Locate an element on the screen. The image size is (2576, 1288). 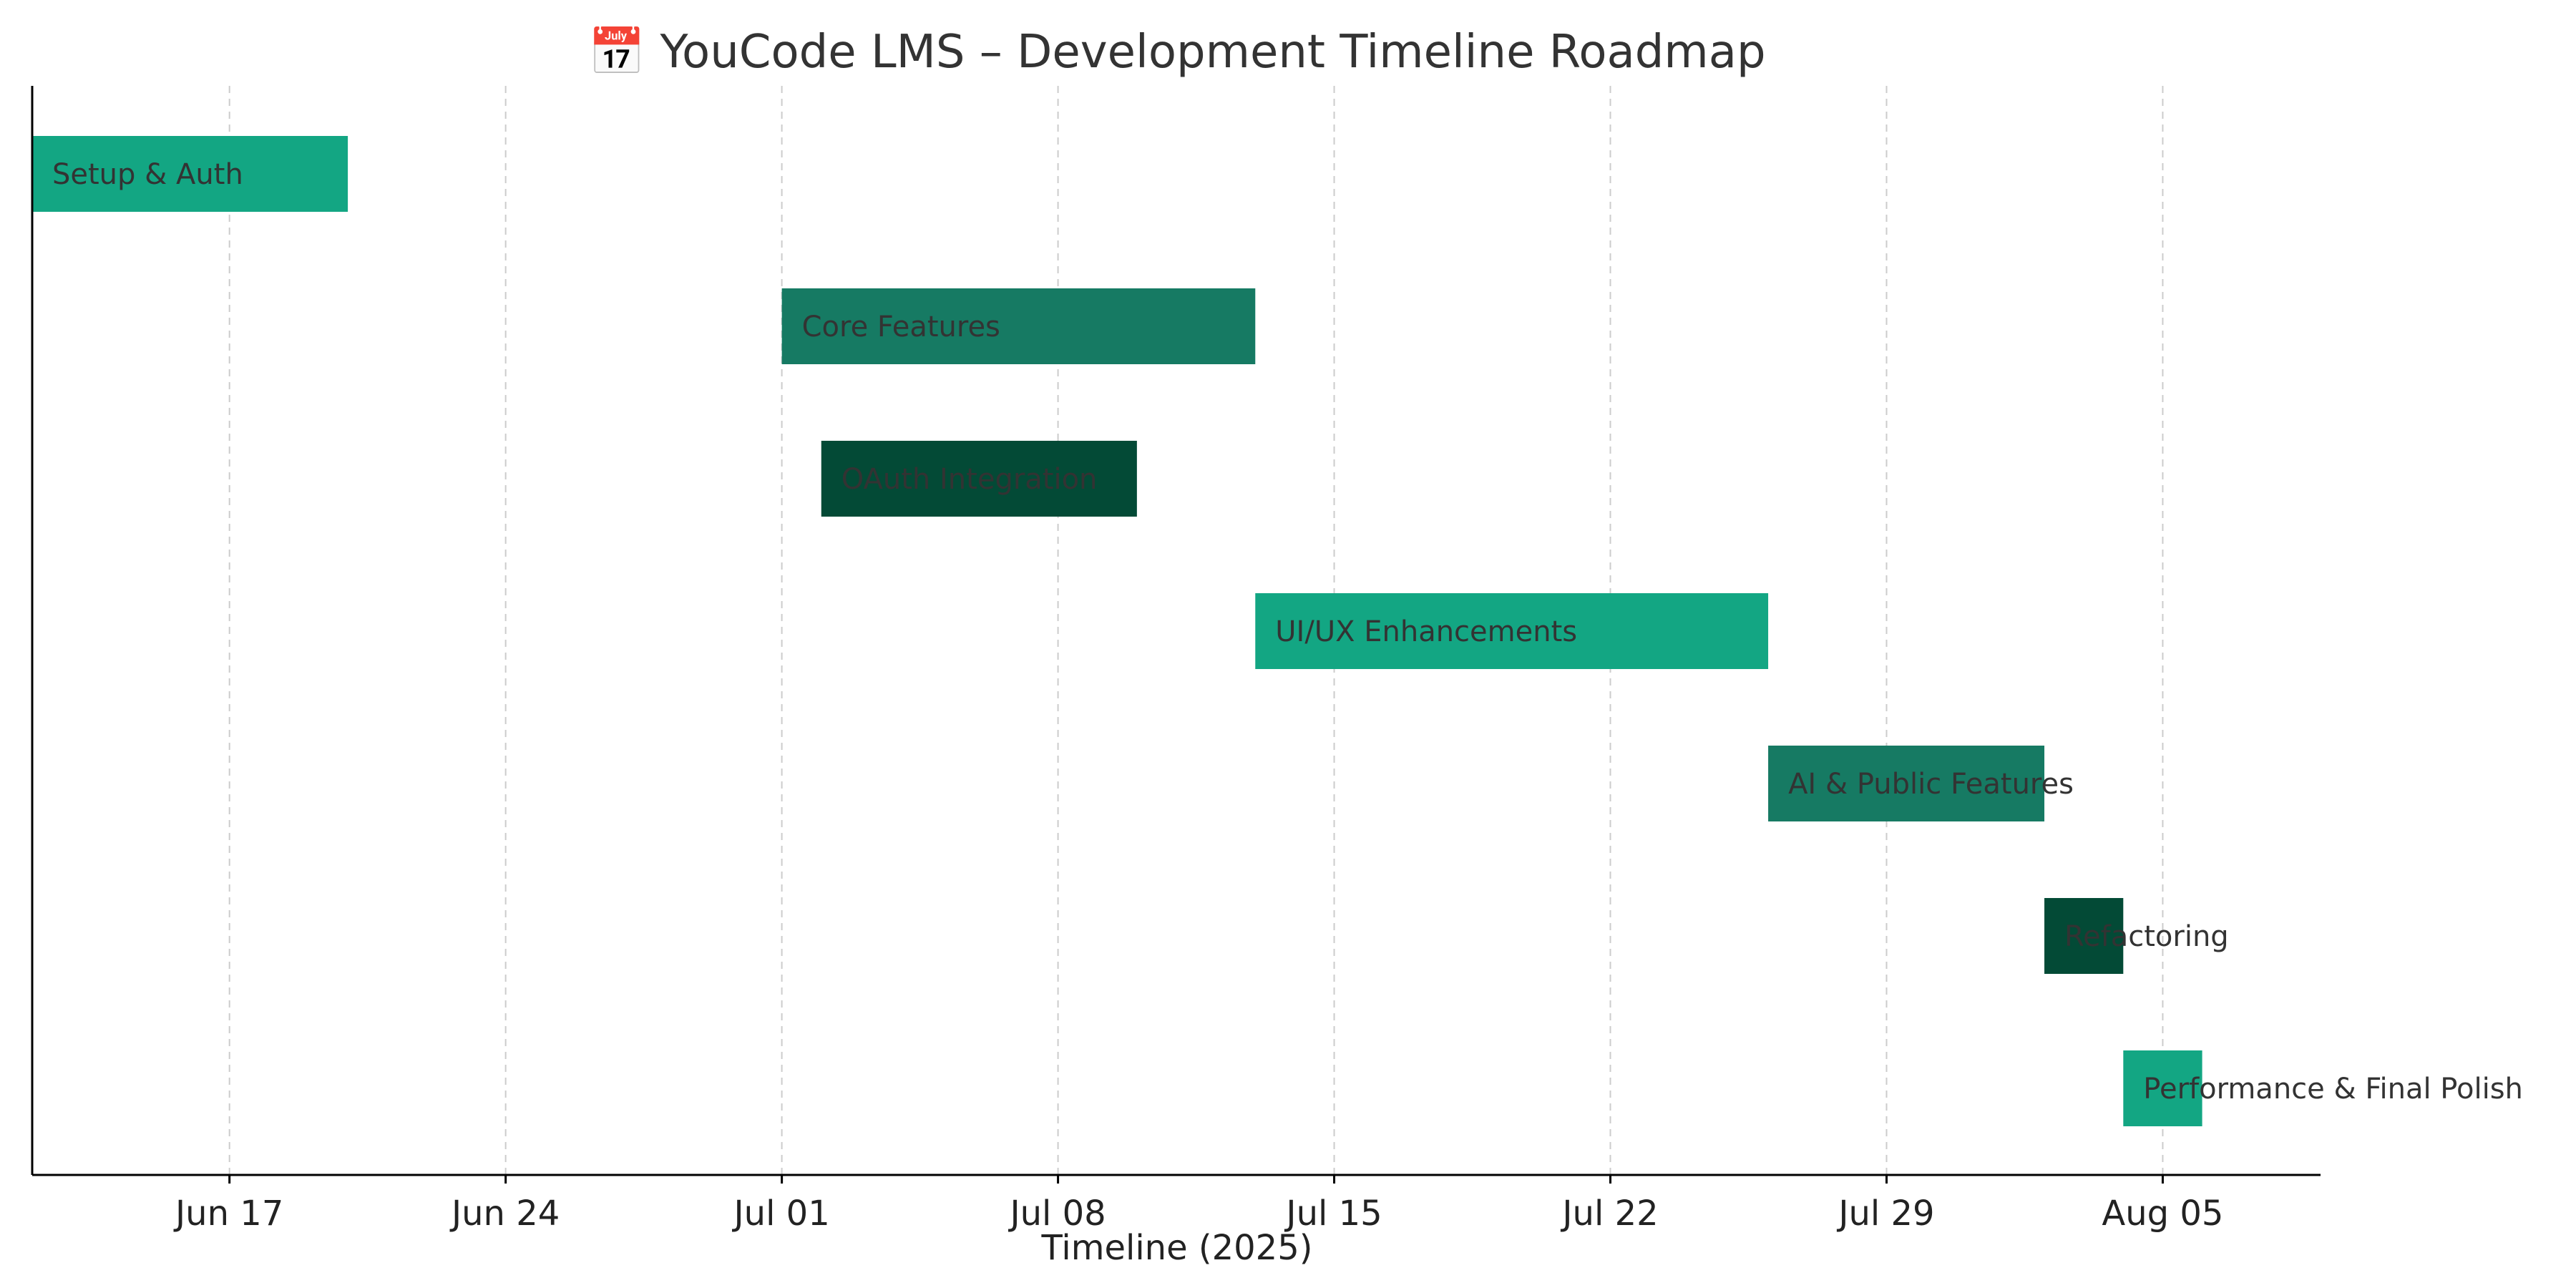
x-tick-label: Jul 29 is located at coordinates (1885, 1214).